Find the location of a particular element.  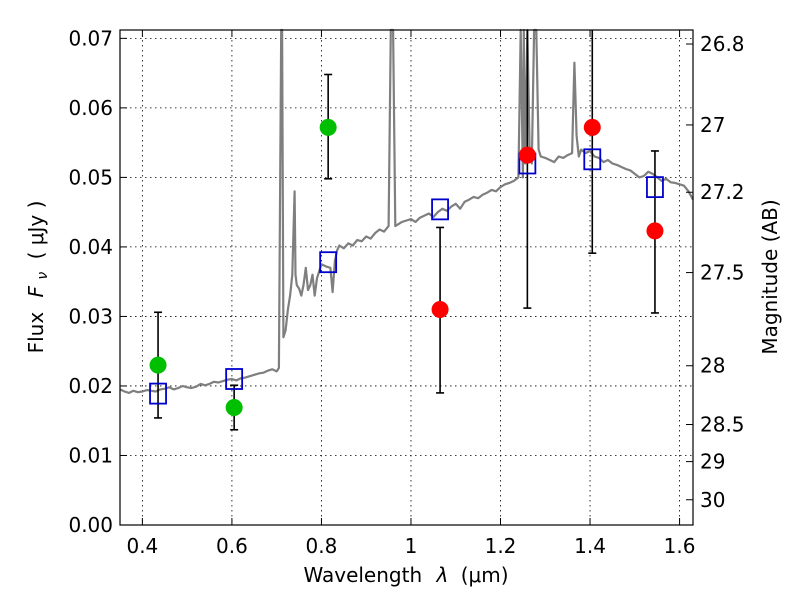

x-tick-label: 1.4 is located at coordinates (590, 546).